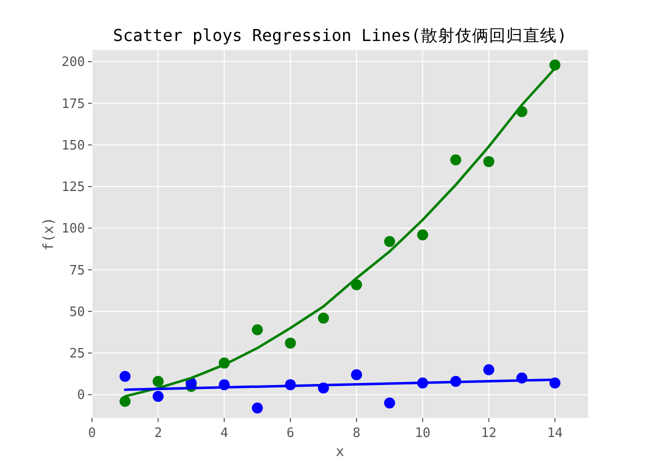 Image resolution: width=666 pixels, height=468 pixels. I want to click on x-tick-label: 6, so click(290, 433).